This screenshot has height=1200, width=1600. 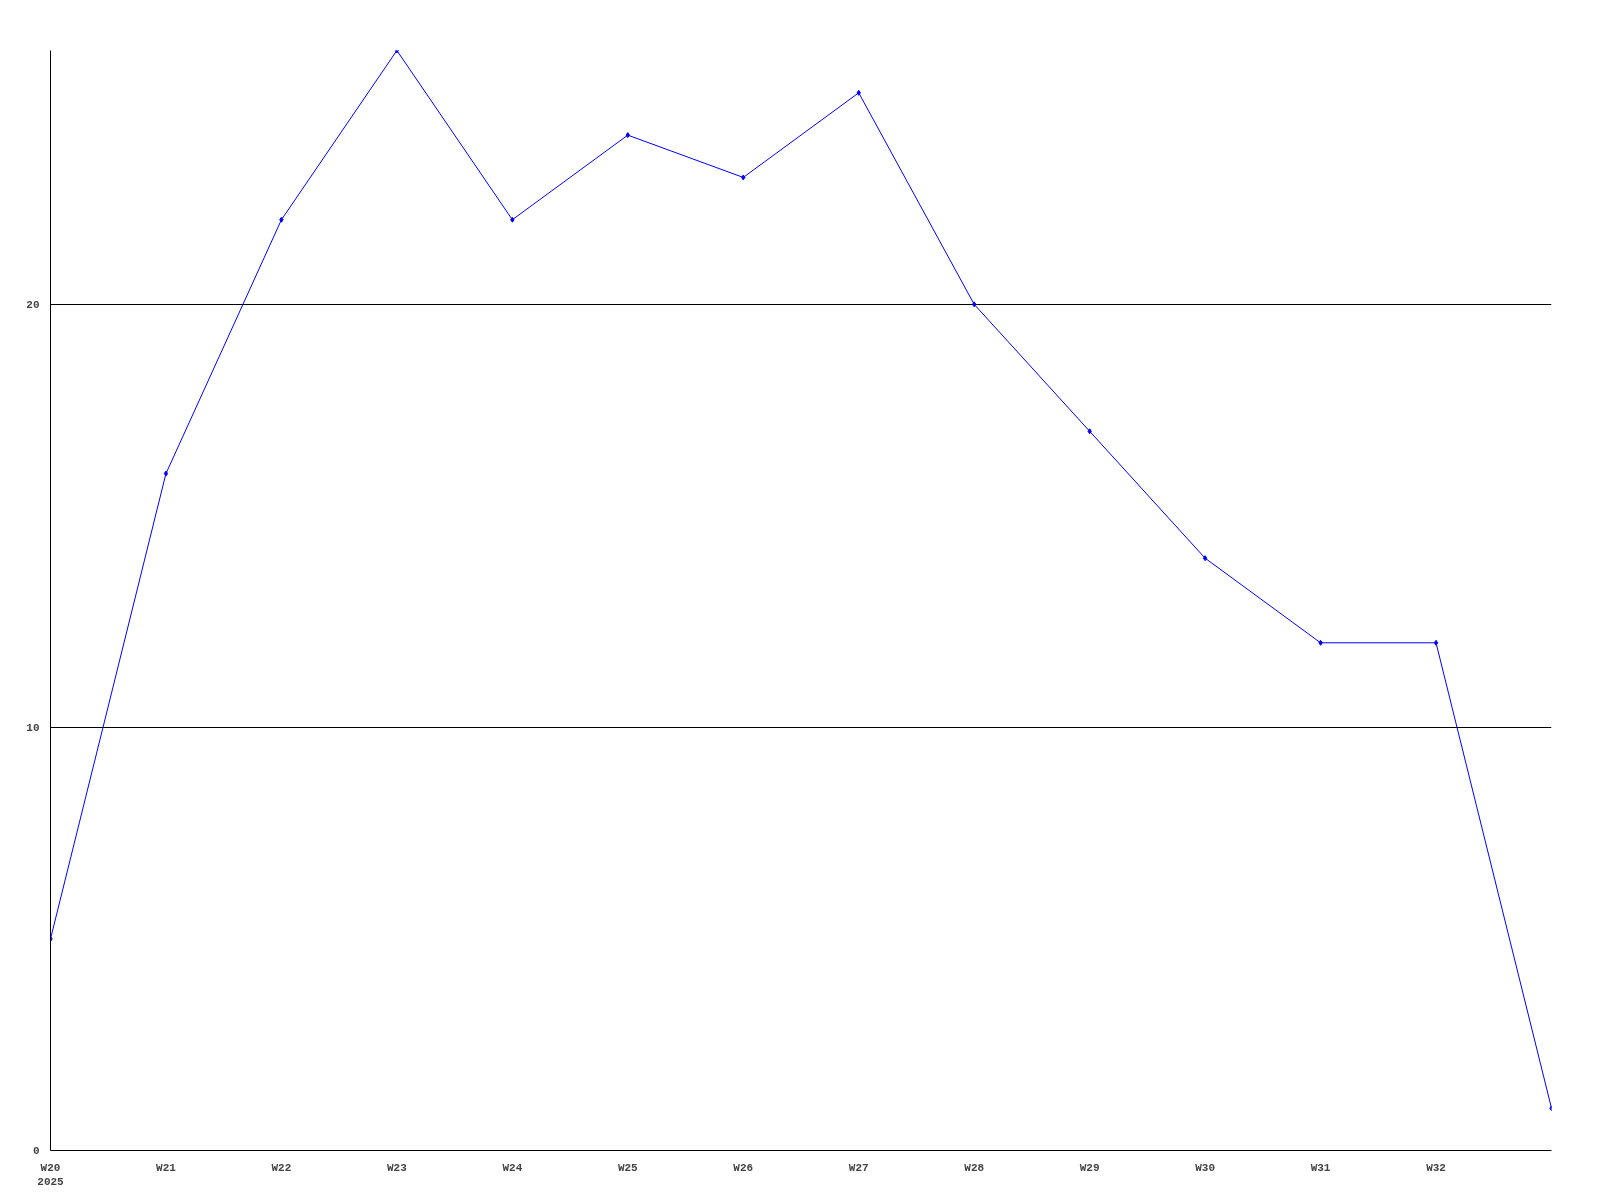 What do you see at coordinates (628, 1167) in the screenshot?
I see `x-tick-label: W25` at bounding box center [628, 1167].